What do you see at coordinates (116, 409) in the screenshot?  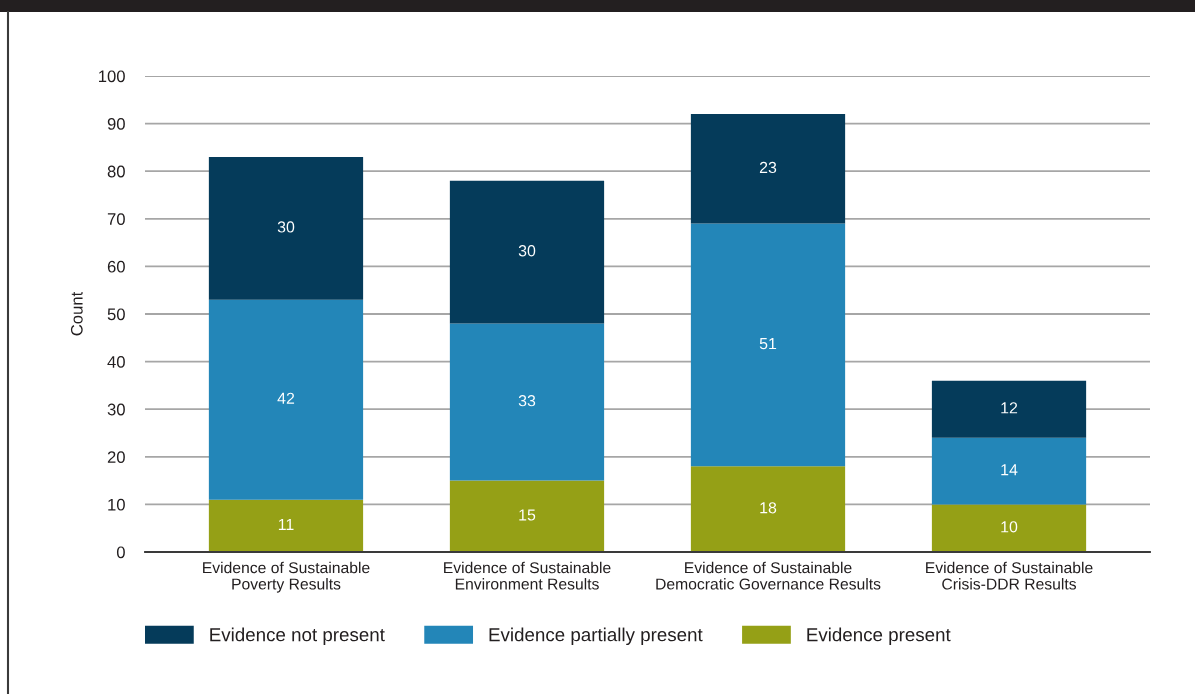 I see `y-tick-label: 30` at bounding box center [116, 409].